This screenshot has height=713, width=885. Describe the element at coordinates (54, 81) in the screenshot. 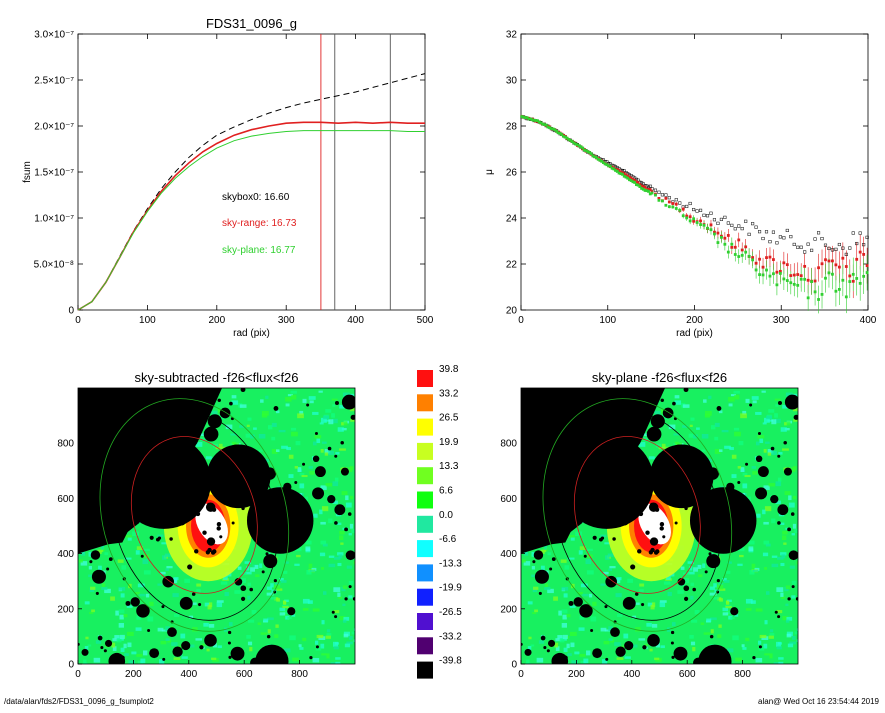

I see `y-tick-label: 2.5×10⁻⁷` at that location.